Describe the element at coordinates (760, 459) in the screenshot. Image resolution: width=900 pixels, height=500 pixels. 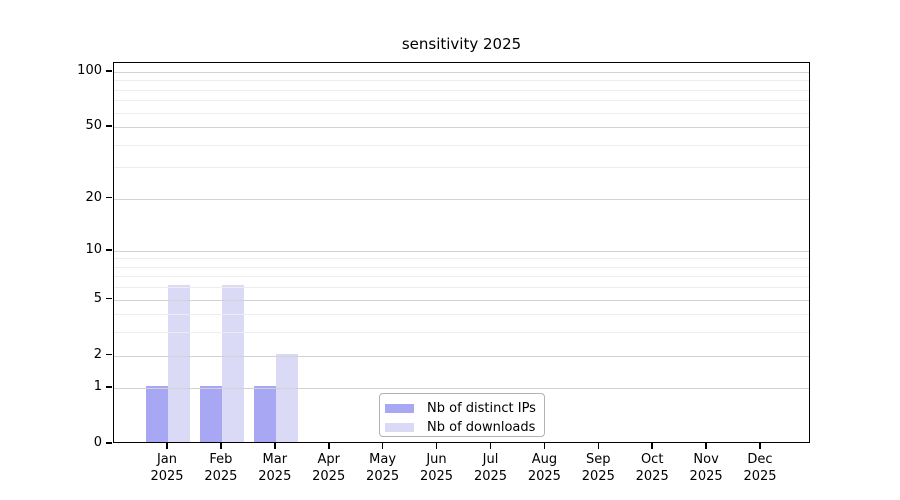
I see `month-label: Dec` at that location.